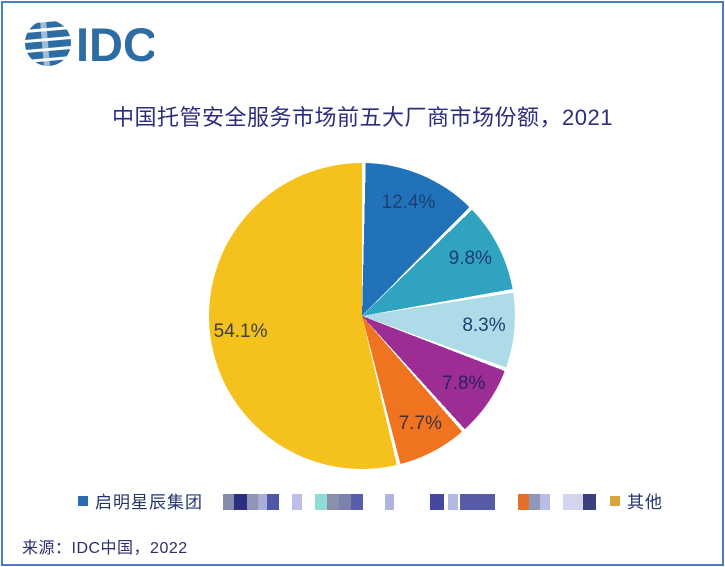 Image resolution: width=725 pixels, height=567 pixels. What do you see at coordinates (149, 502) in the screenshot?
I see `legend-label: 启明星辰集团` at bounding box center [149, 502].